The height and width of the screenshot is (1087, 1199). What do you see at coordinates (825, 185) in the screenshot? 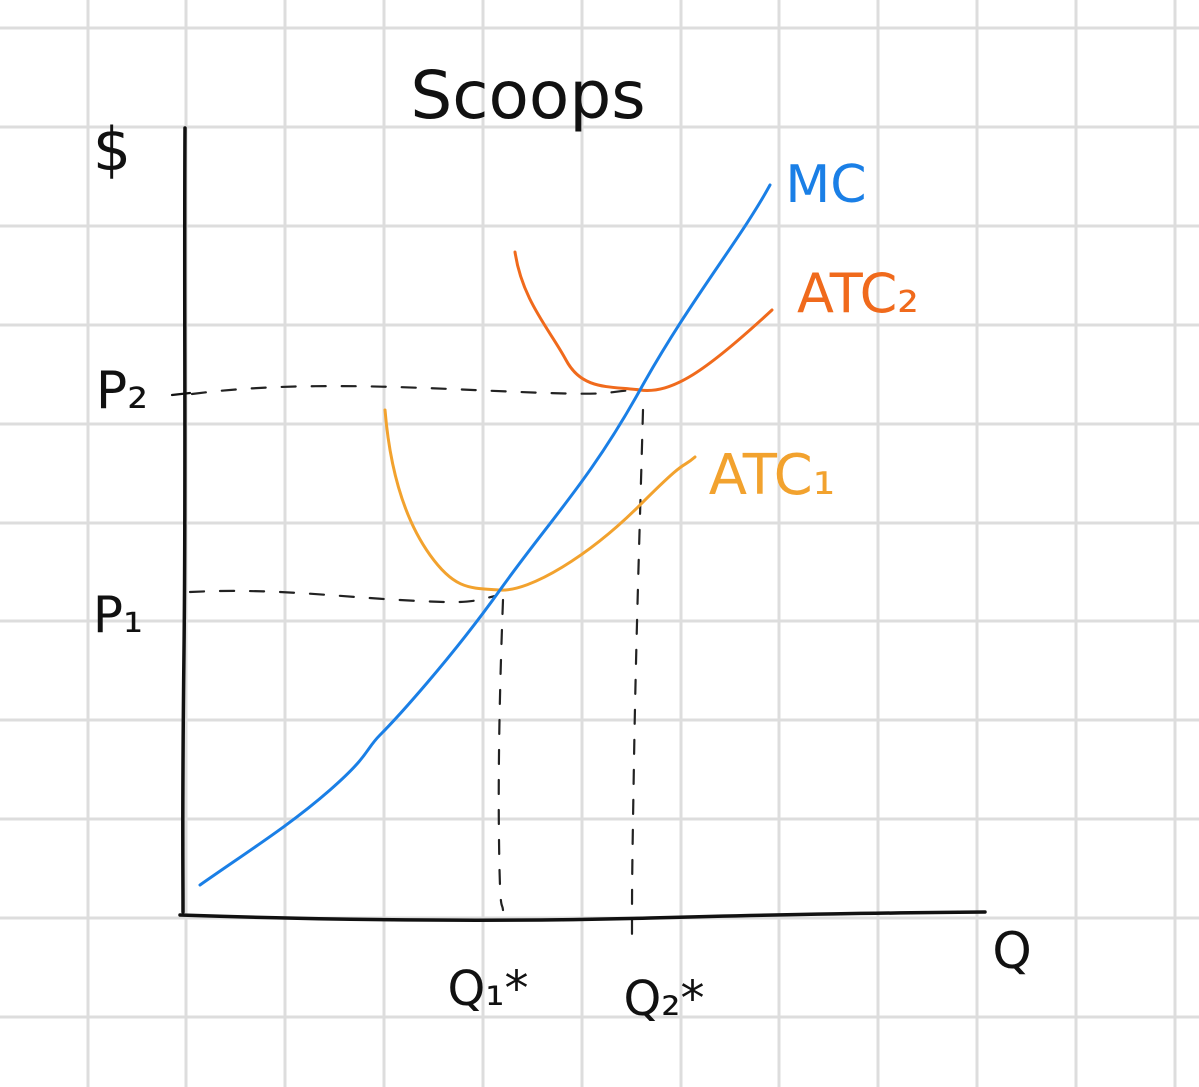
I see `mc-curve-label: MC` at bounding box center [825, 185].